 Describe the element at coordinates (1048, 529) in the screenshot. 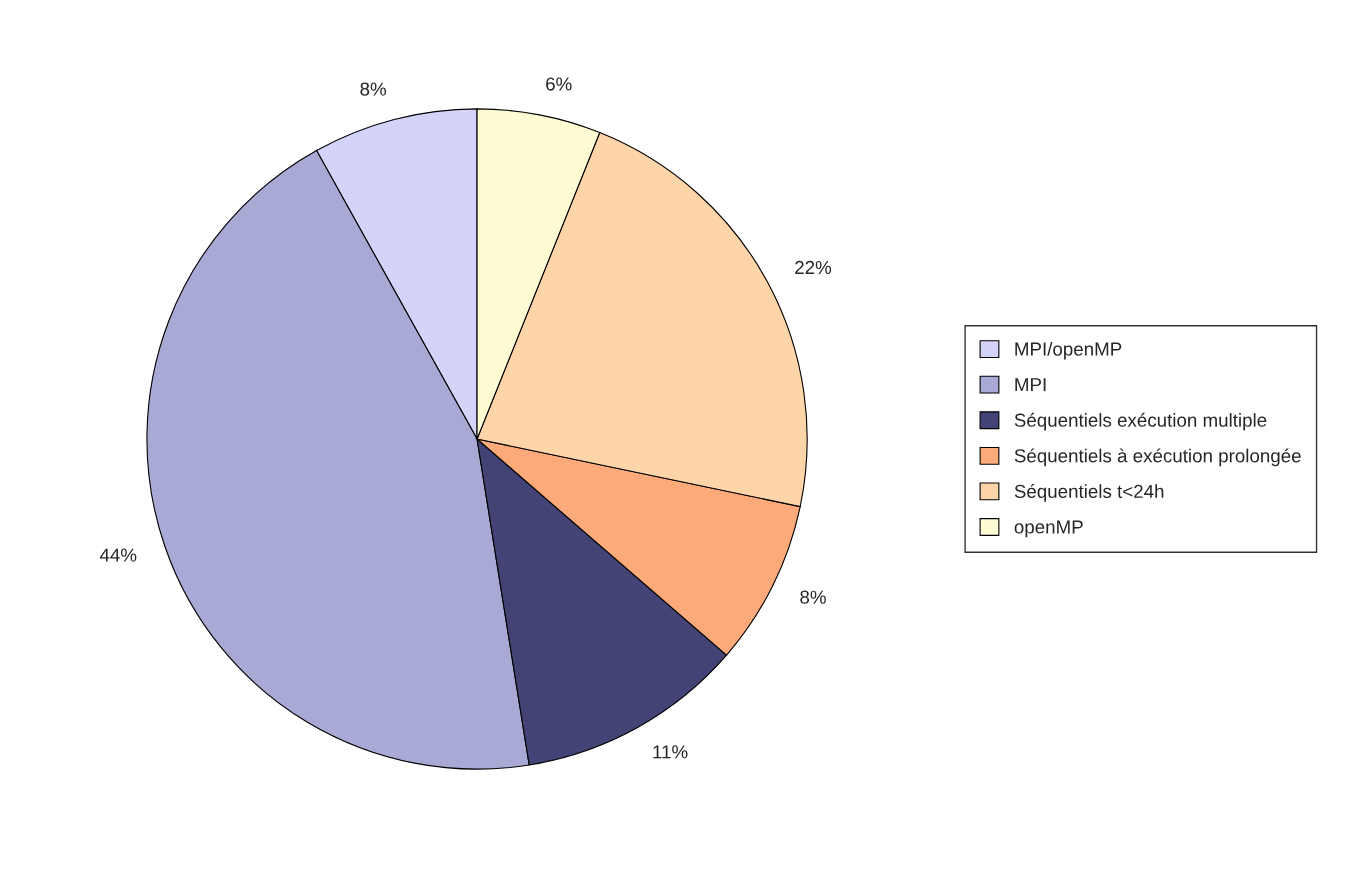

I see `legend-label: openMP` at that location.